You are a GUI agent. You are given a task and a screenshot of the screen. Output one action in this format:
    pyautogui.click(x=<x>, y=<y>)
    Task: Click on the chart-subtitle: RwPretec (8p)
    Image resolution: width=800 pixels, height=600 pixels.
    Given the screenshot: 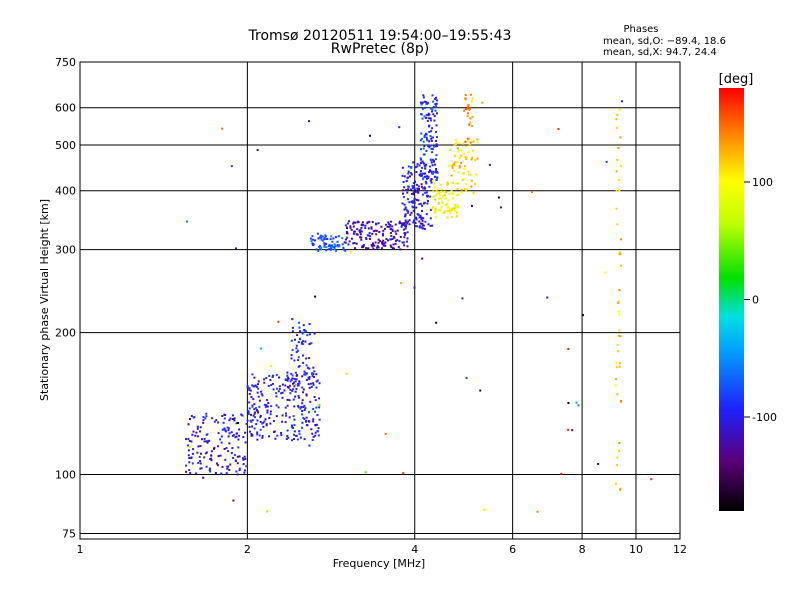 What is the action you would take?
    pyautogui.click(x=380, y=49)
    